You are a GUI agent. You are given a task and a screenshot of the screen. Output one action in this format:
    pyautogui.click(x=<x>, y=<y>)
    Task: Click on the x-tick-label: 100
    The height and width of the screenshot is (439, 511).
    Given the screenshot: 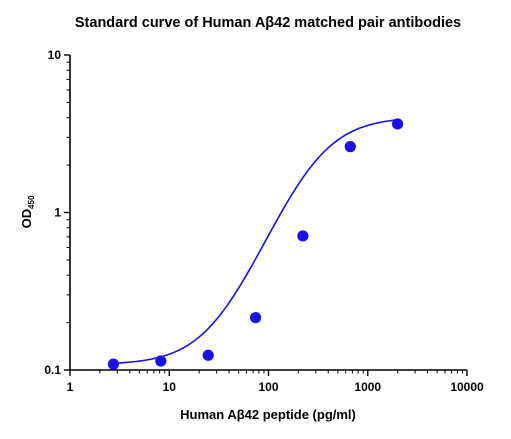 What is the action you would take?
    pyautogui.click(x=268, y=387)
    